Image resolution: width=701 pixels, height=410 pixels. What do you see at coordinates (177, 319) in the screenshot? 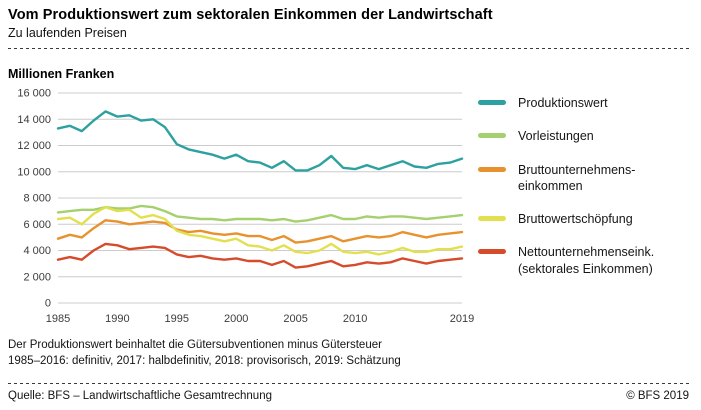
I see `x-tick-label: 1995` at bounding box center [177, 319].